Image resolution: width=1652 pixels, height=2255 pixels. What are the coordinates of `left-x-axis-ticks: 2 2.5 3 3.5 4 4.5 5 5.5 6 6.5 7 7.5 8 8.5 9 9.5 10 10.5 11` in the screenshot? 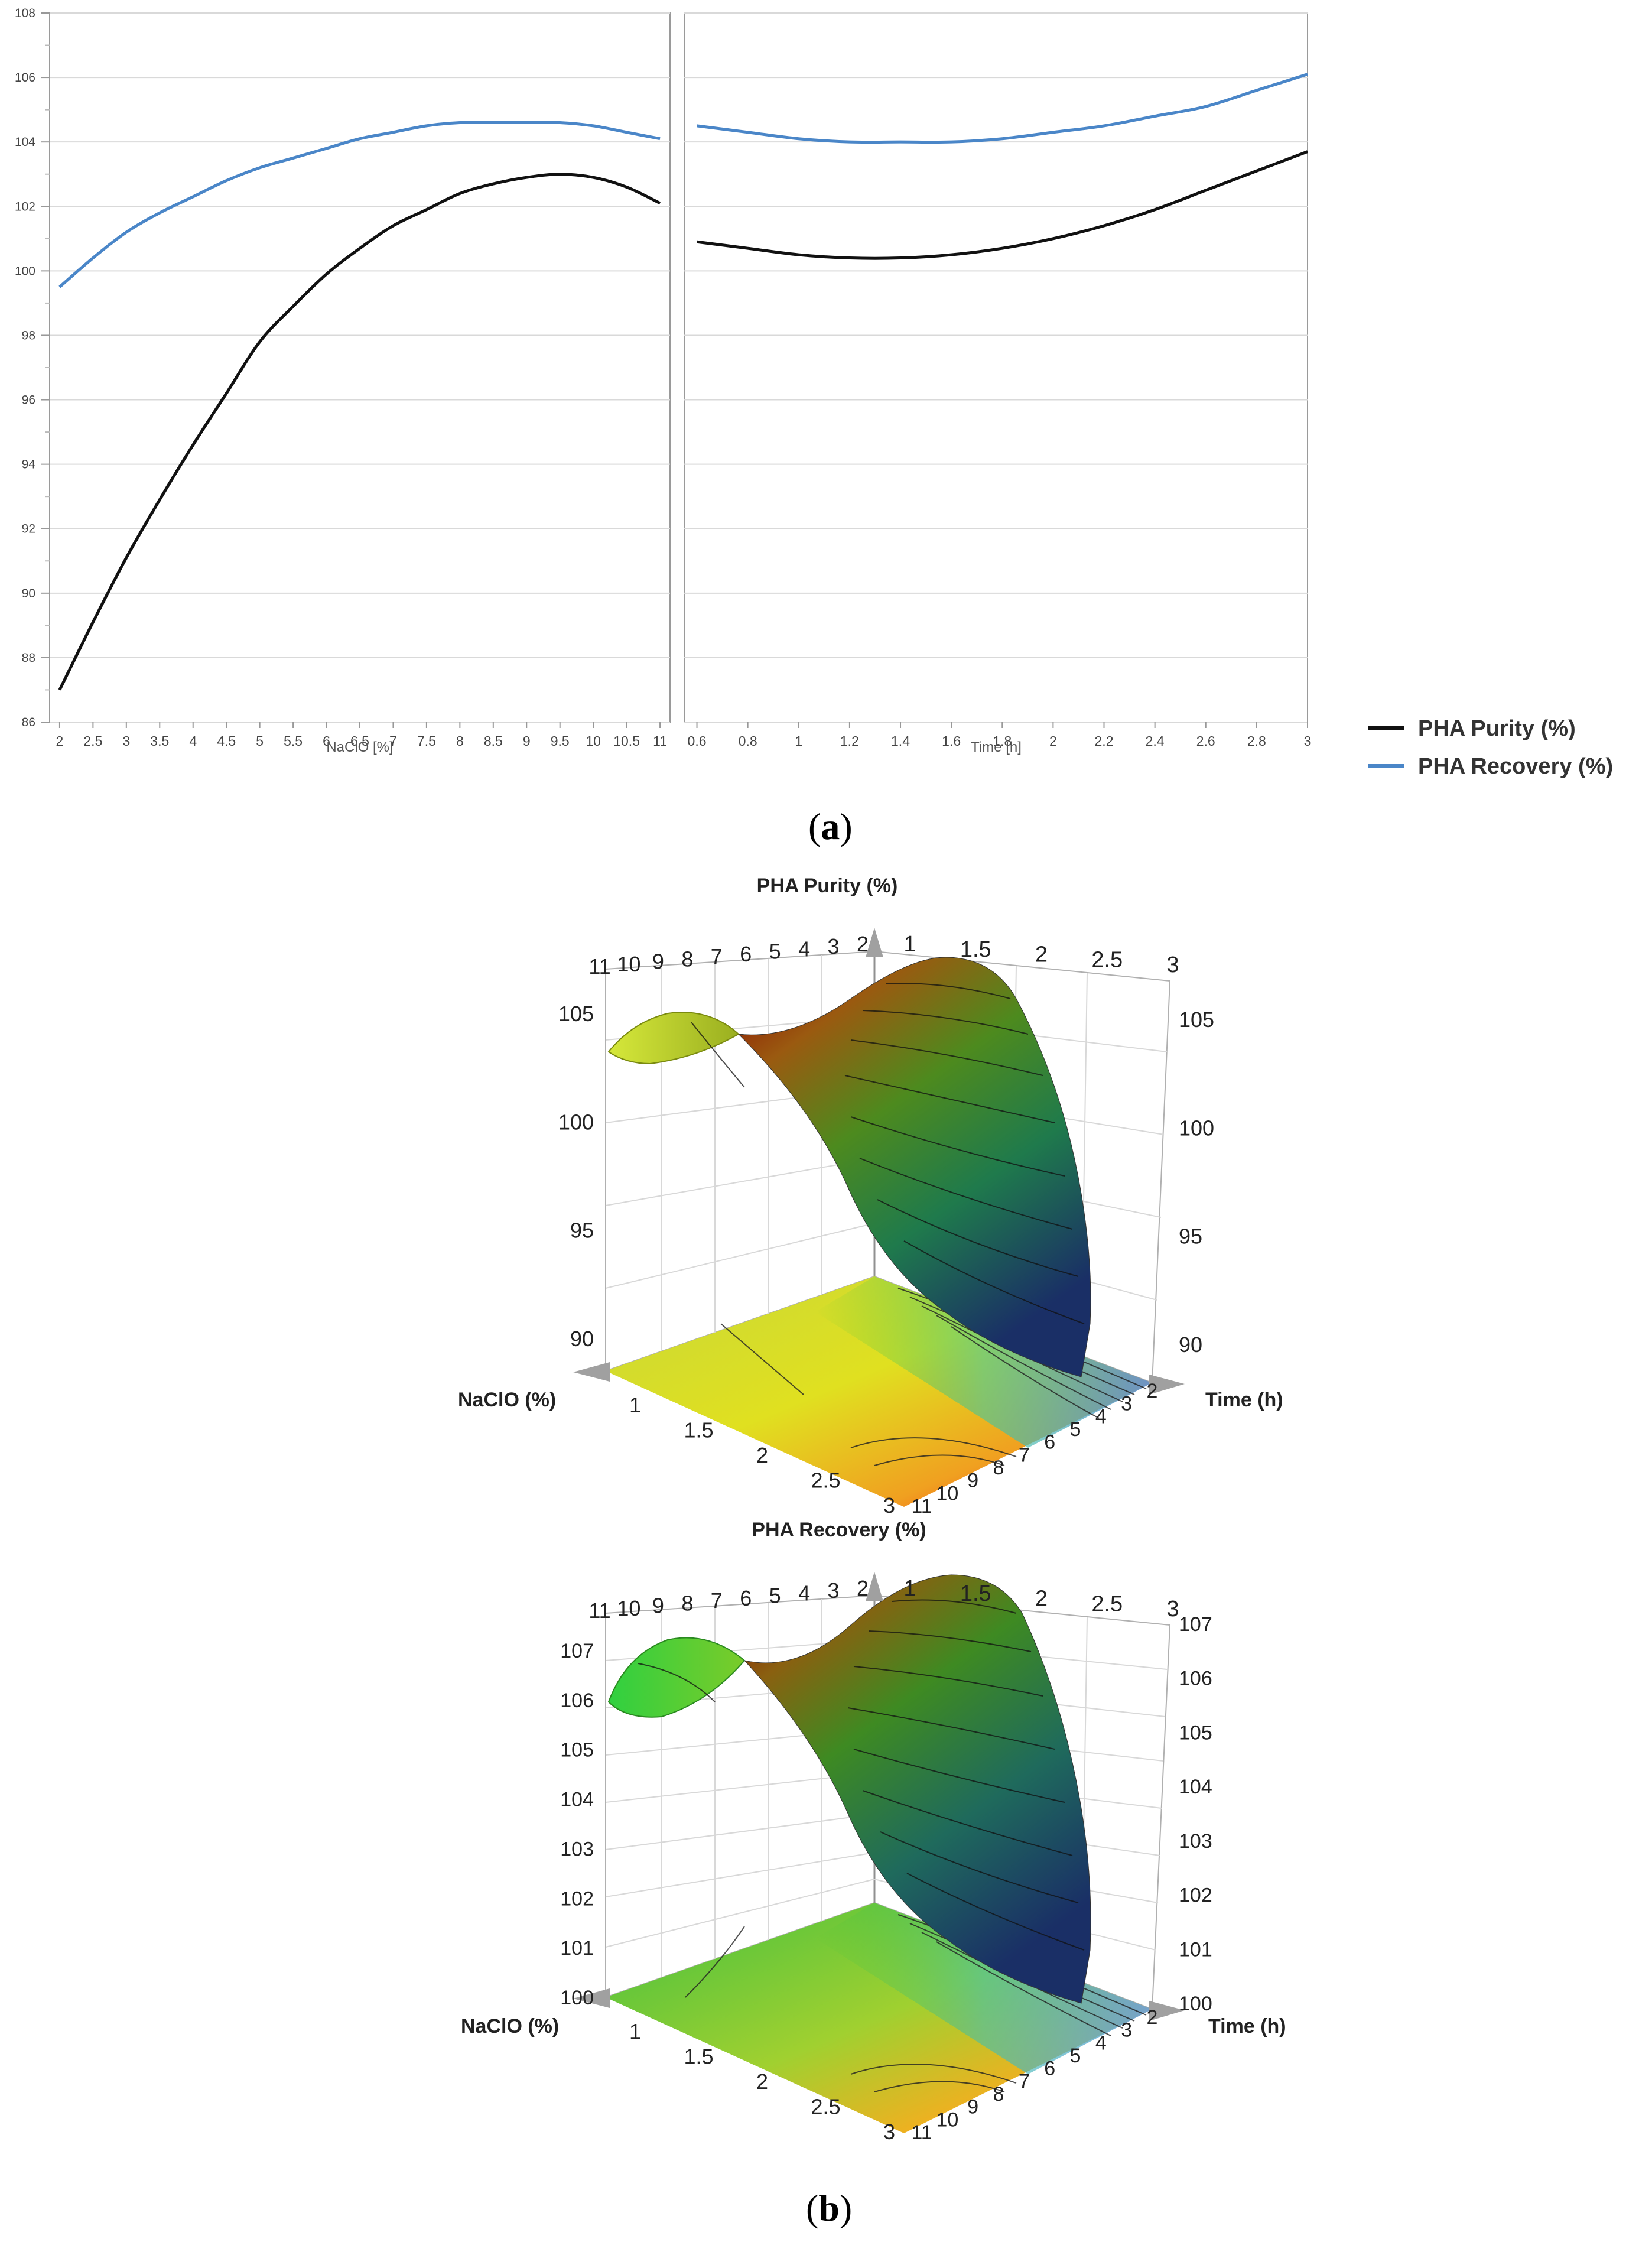 It's located at (361, 735).